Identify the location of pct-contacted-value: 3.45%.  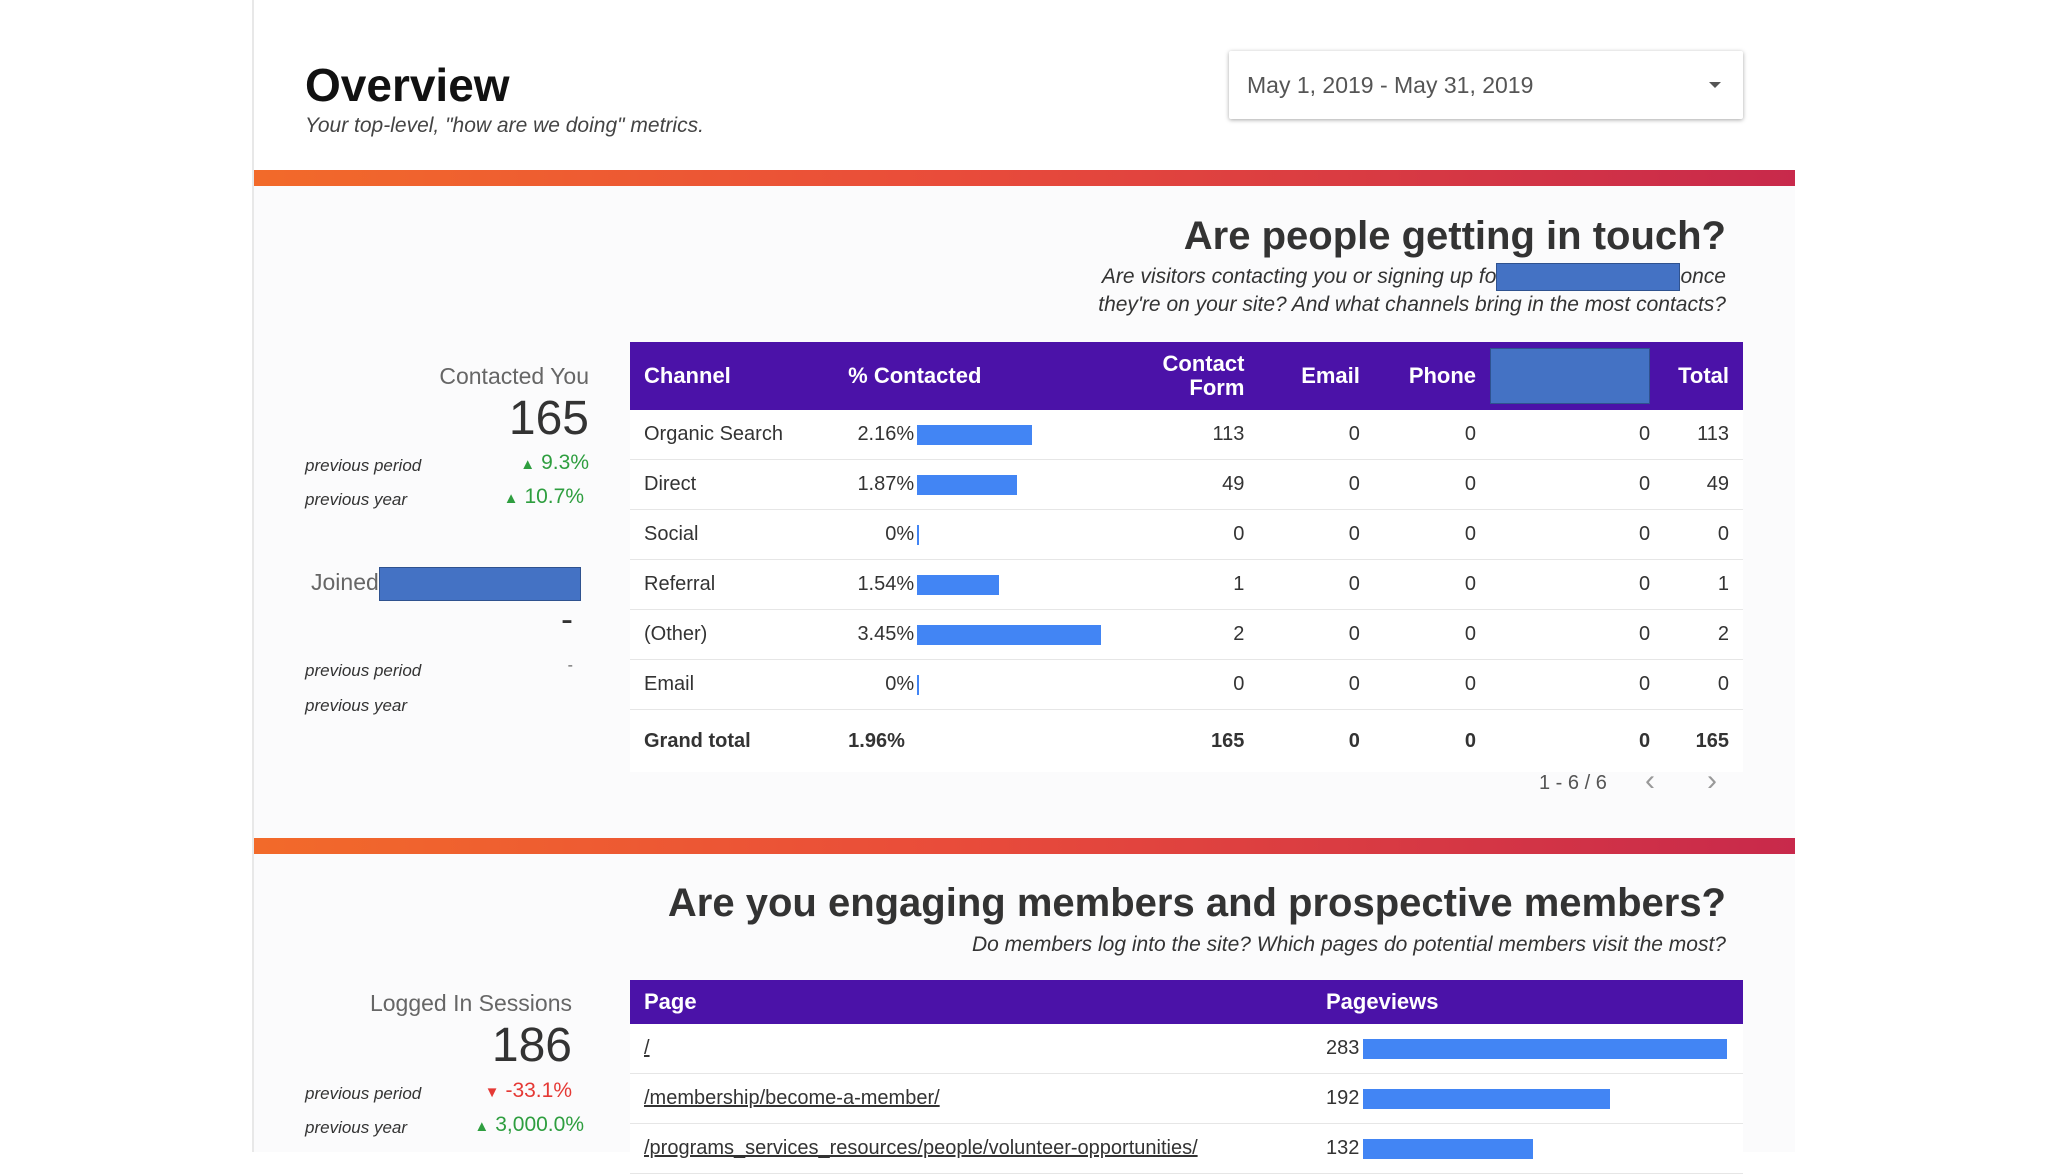
(886, 634).